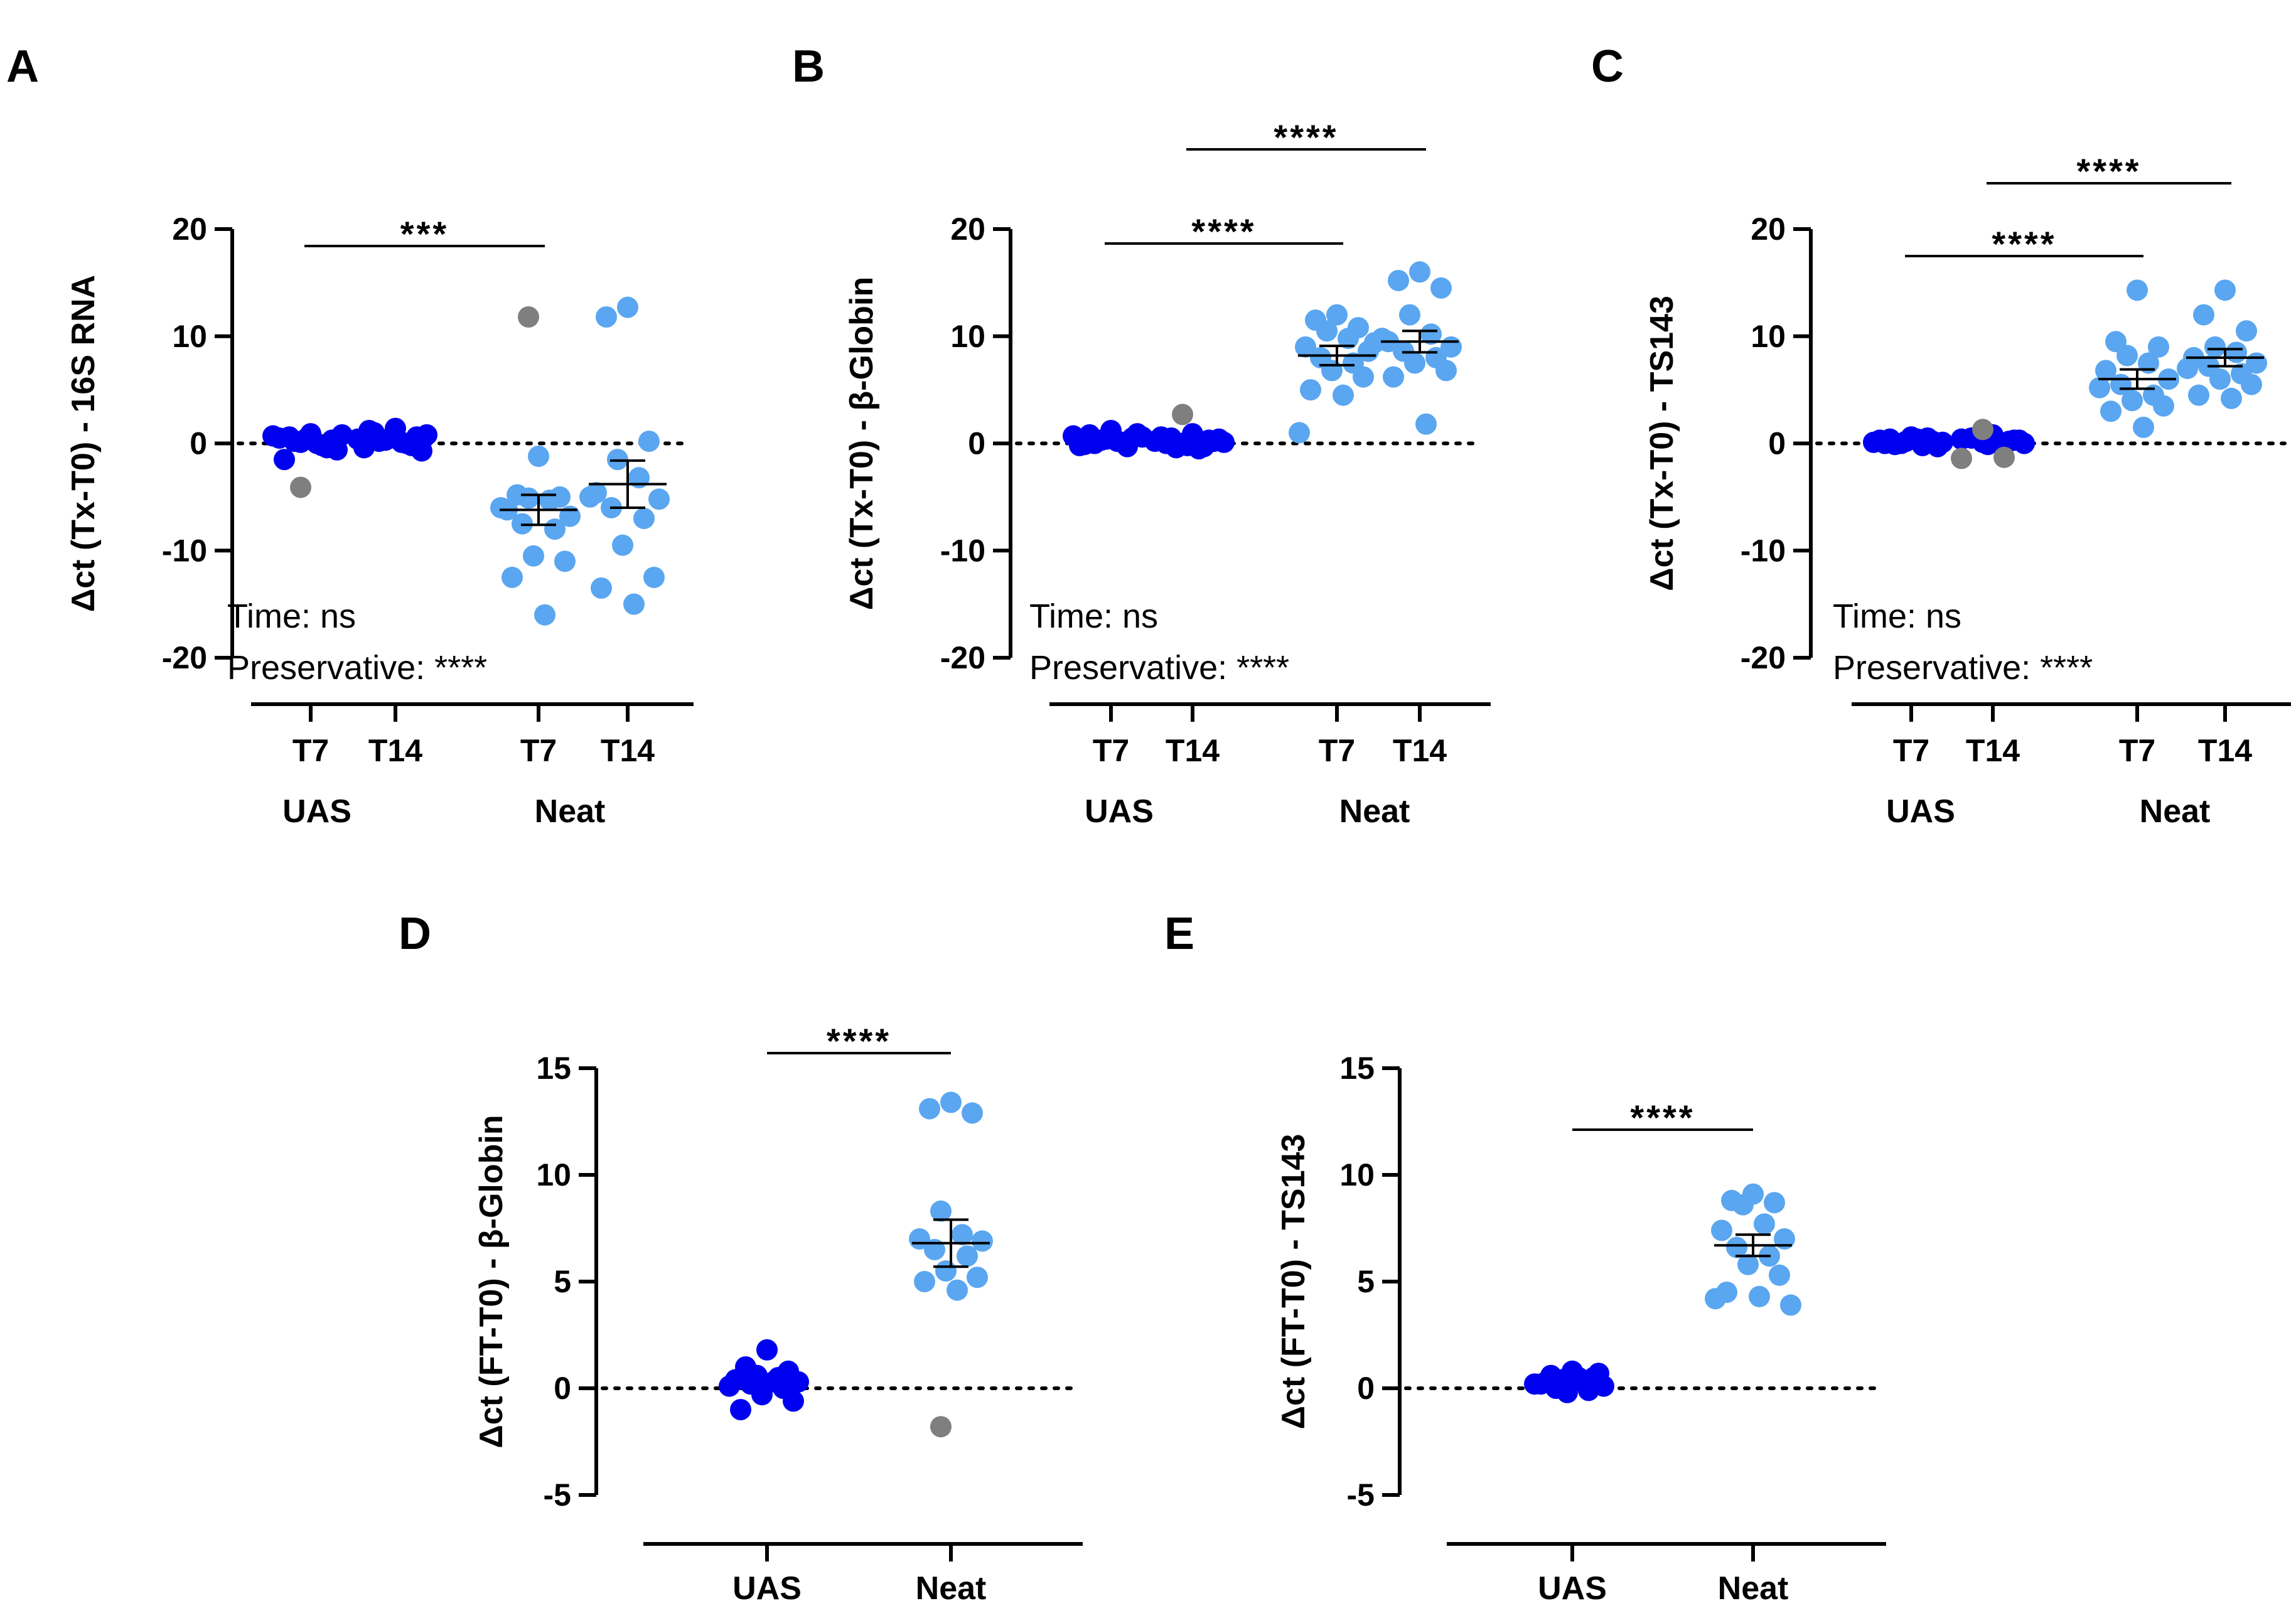 Image resolution: width=2296 pixels, height=1623 pixels. Describe the element at coordinates (1179, 934) in the screenshot. I see `panel-letter: E` at that location.